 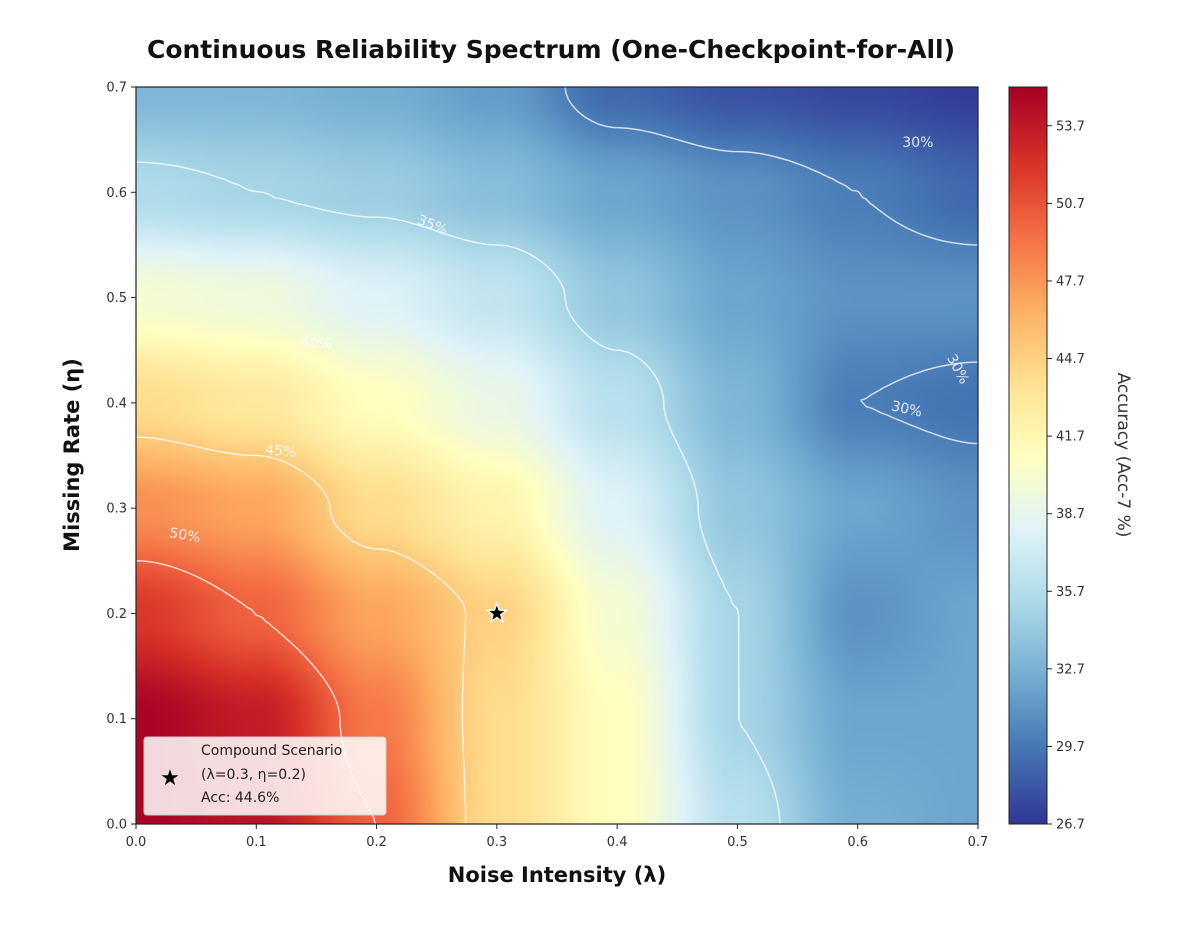 What do you see at coordinates (1070, 669) in the screenshot?
I see `colorbar-tick-label: 32.7` at bounding box center [1070, 669].